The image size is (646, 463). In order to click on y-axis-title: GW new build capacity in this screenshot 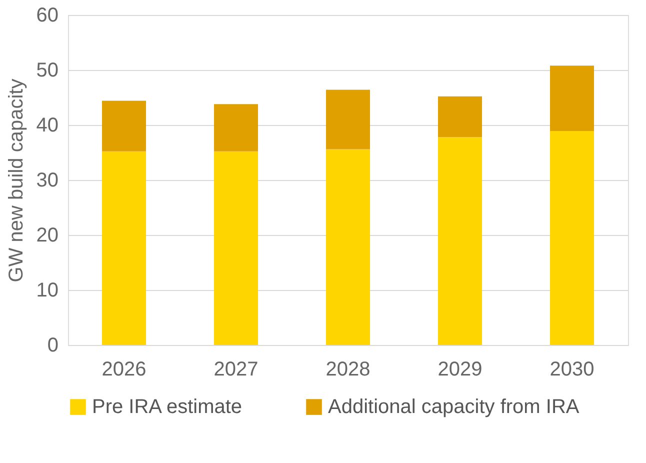, I will do `click(16, 180)`.